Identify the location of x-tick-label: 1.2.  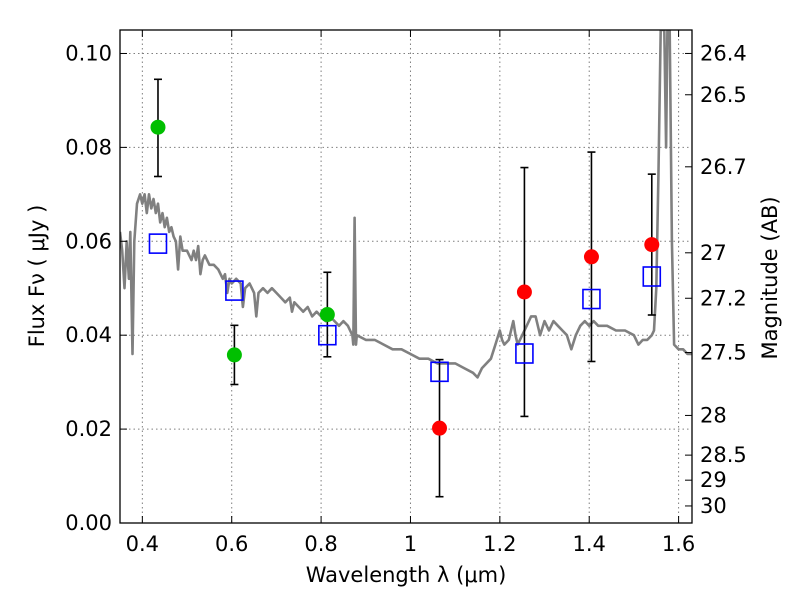
(499, 544).